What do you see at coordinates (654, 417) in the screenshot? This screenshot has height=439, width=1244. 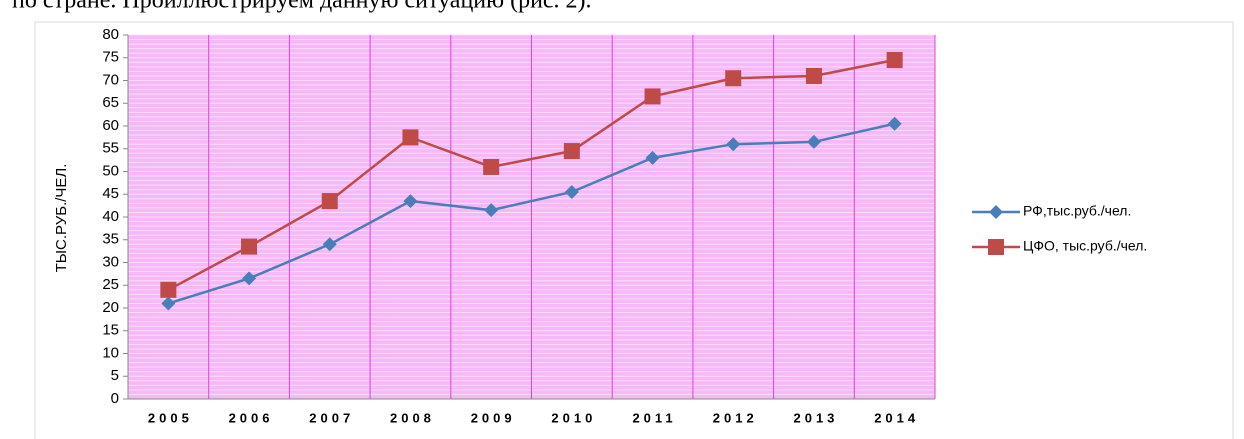 I see `x-tick-label: 2011` at bounding box center [654, 417].